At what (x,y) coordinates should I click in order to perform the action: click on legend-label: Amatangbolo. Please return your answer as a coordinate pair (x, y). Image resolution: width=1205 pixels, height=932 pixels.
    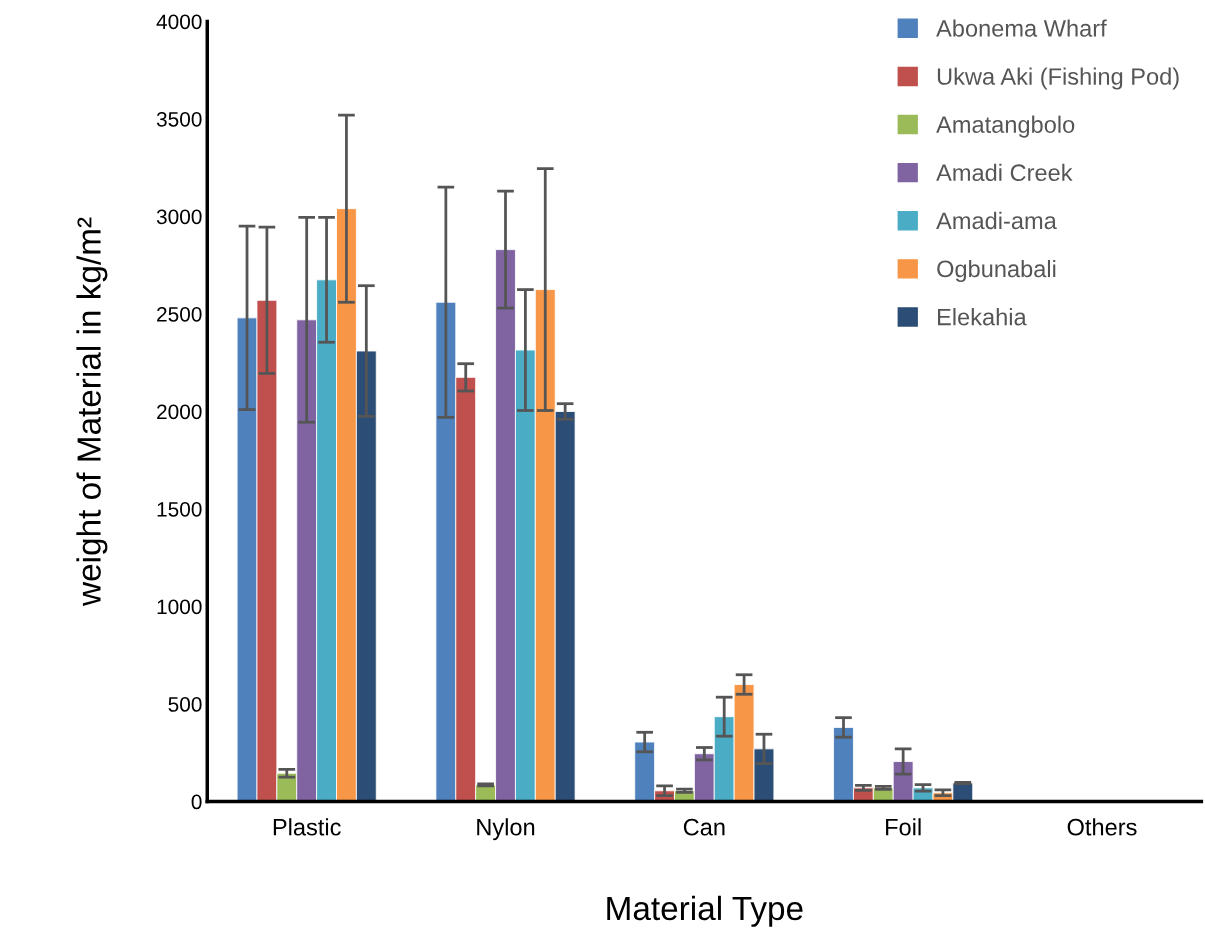
    Looking at the image, I should click on (1005, 126).